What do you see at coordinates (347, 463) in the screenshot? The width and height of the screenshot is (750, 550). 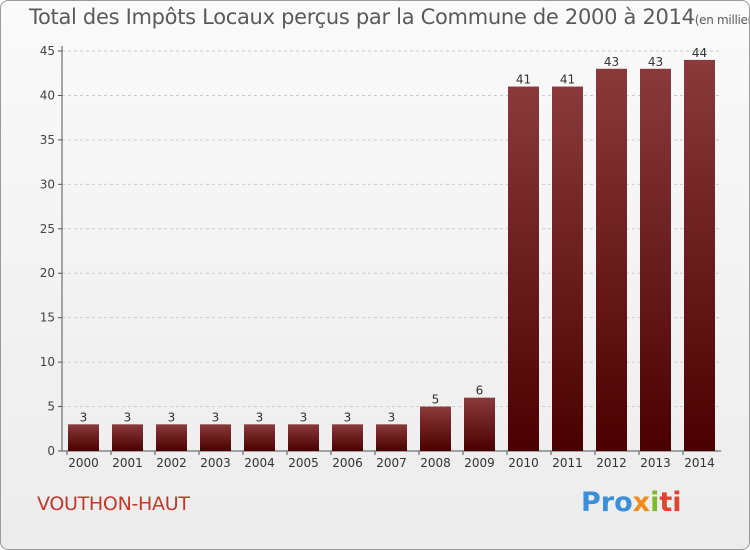 I see `x-tick-label: 2006` at bounding box center [347, 463].